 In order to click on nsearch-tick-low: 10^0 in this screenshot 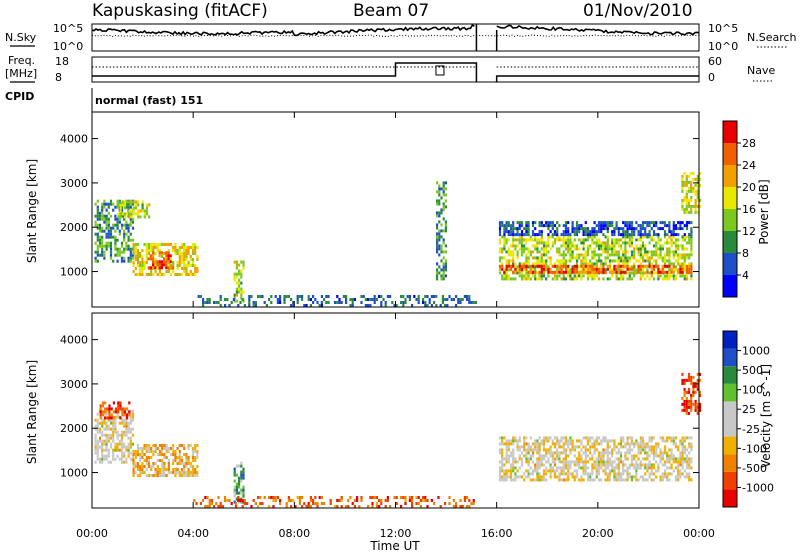, I will do `click(723, 46)`.